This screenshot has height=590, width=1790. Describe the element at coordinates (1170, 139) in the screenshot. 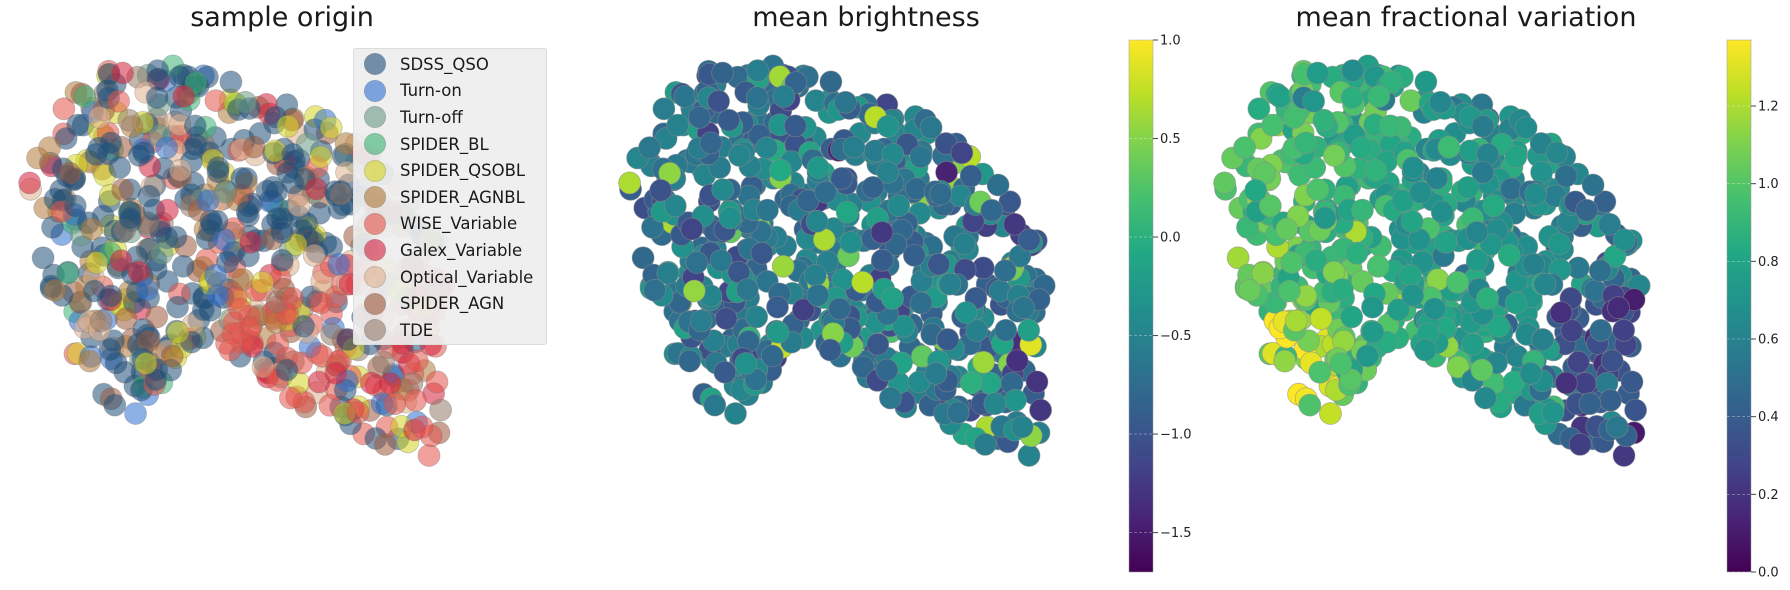

I see `colorbar-tick-label: 0.5` at that location.